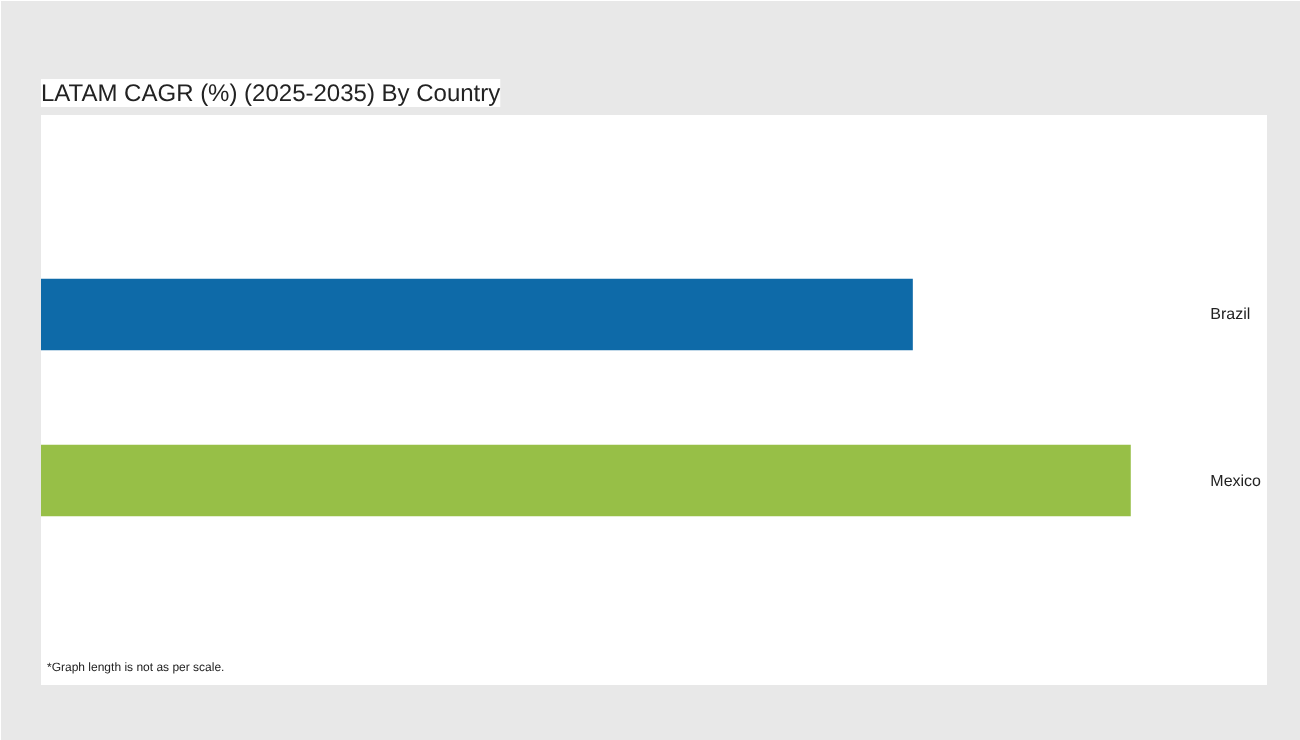 This screenshot has height=740, width=1300. What do you see at coordinates (271, 93) in the screenshot?
I see `chart-title: LATAM CAGR (%) (2025-2035) By Country` at bounding box center [271, 93].